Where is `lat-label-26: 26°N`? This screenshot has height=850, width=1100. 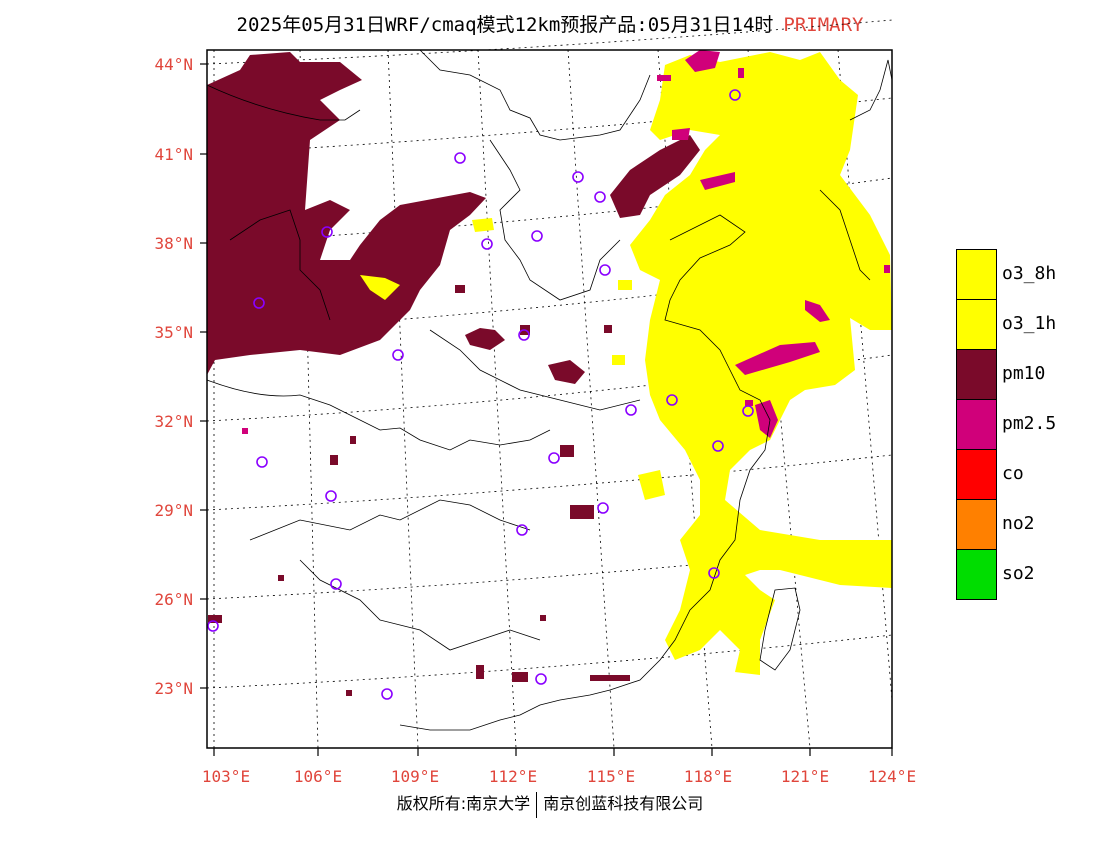
lat-label-26: 26°N is located at coordinates (173, 599).